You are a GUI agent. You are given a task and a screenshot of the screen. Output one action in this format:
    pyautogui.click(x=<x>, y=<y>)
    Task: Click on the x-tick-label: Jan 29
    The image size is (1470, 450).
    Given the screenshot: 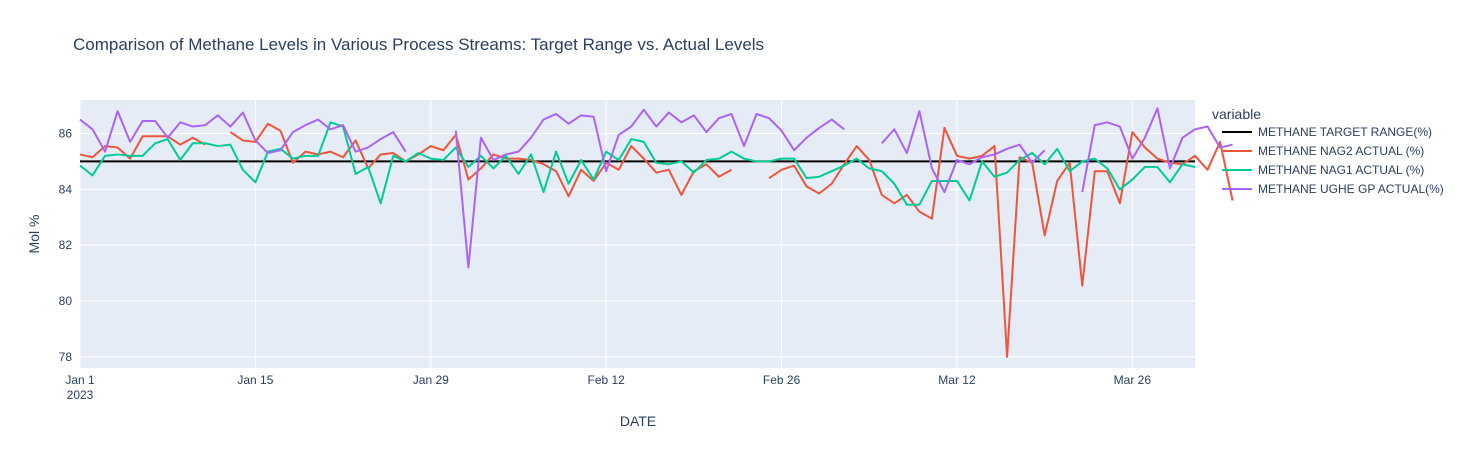 What is the action you would take?
    pyautogui.click(x=431, y=380)
    